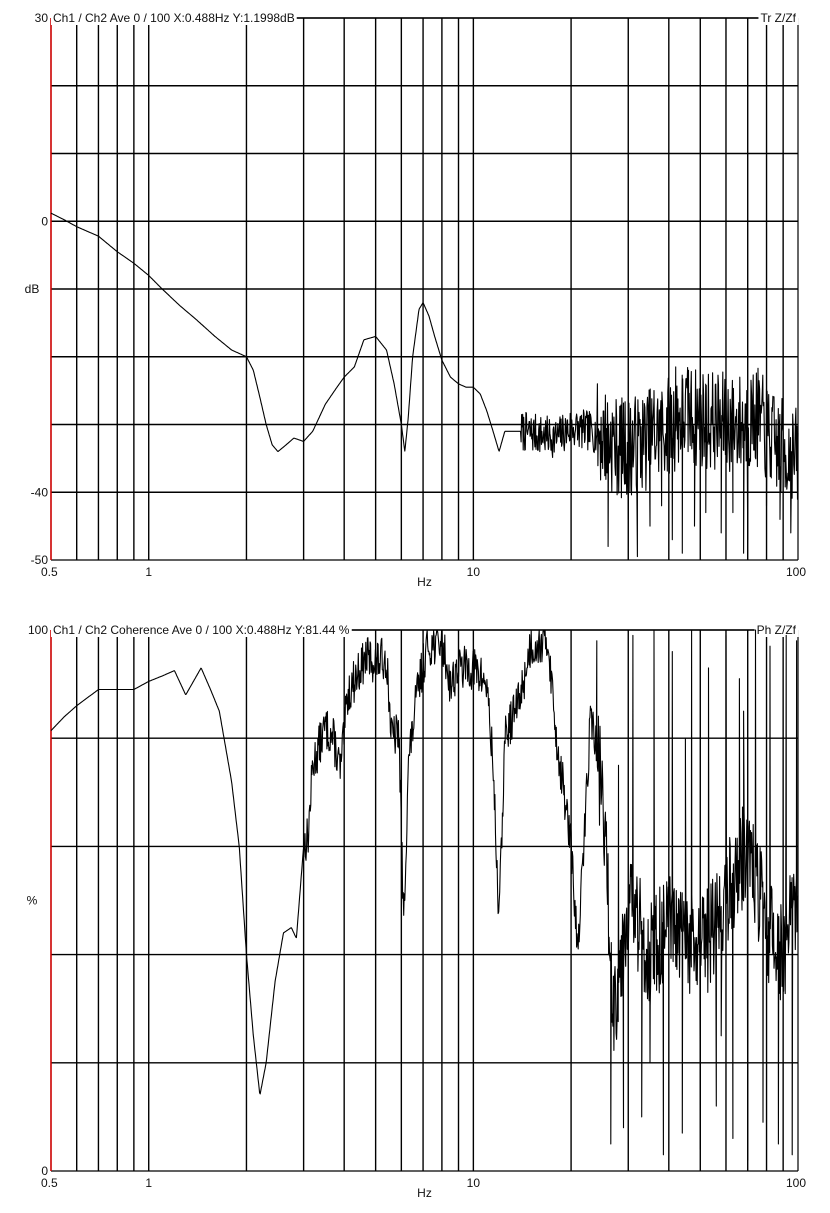  I want to click on y-tick-label: -50, so click(40, 560).